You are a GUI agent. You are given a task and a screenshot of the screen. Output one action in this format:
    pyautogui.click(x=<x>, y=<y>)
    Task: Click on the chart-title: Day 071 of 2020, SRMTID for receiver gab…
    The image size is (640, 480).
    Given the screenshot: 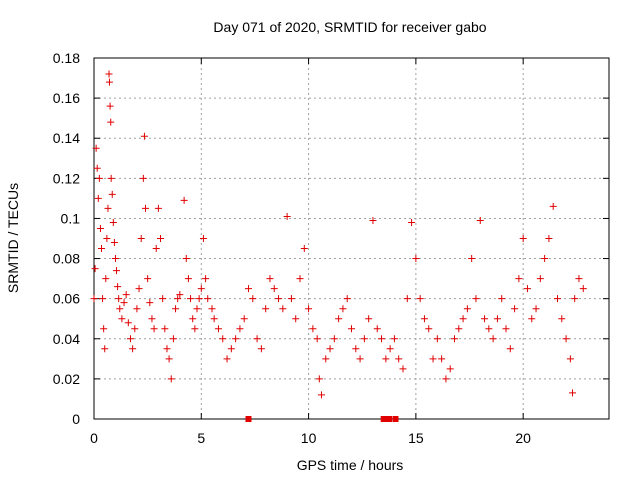 What is the action you would take?
    pyautogui.click(x=349, y=27)
    